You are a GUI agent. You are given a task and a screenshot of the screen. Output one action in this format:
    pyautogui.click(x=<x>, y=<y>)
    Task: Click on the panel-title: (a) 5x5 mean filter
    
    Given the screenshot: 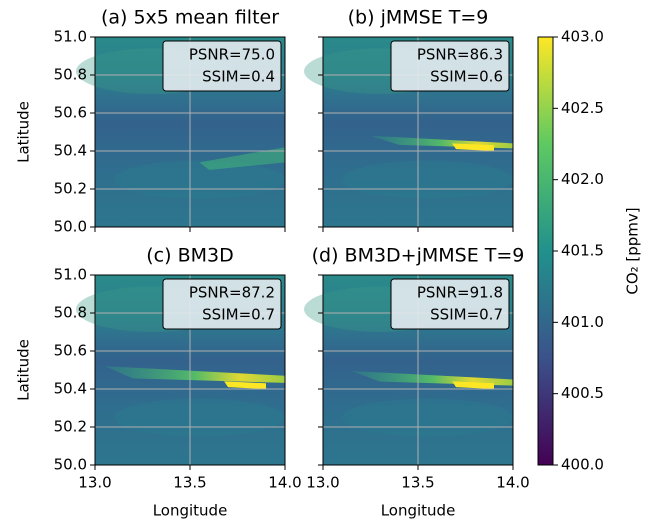 What is the action you would take?
    pyautogui.click(x=190, y=18)
    